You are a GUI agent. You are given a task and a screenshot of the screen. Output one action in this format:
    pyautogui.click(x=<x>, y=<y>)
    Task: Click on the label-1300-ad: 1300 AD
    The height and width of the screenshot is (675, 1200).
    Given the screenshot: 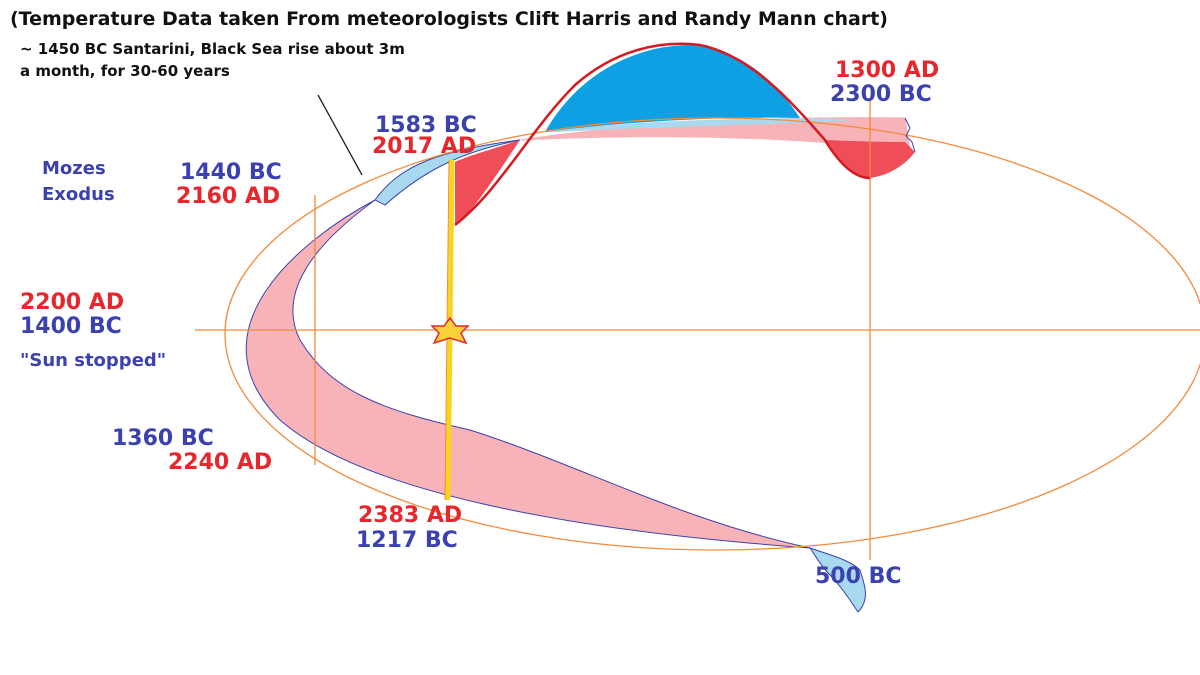 What is the action you would take?
    pyautogui.click(x=887, y=70)
    